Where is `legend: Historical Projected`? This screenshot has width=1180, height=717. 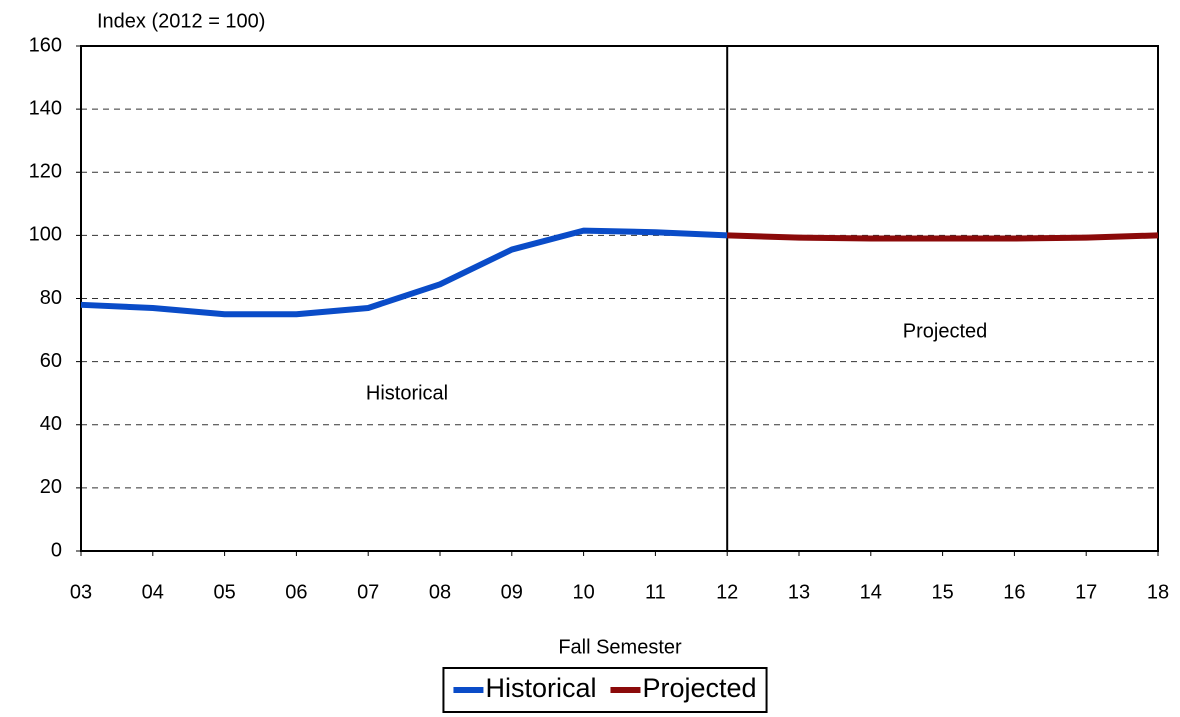 legend: Historical Projected is located at coordinates (605, 690).